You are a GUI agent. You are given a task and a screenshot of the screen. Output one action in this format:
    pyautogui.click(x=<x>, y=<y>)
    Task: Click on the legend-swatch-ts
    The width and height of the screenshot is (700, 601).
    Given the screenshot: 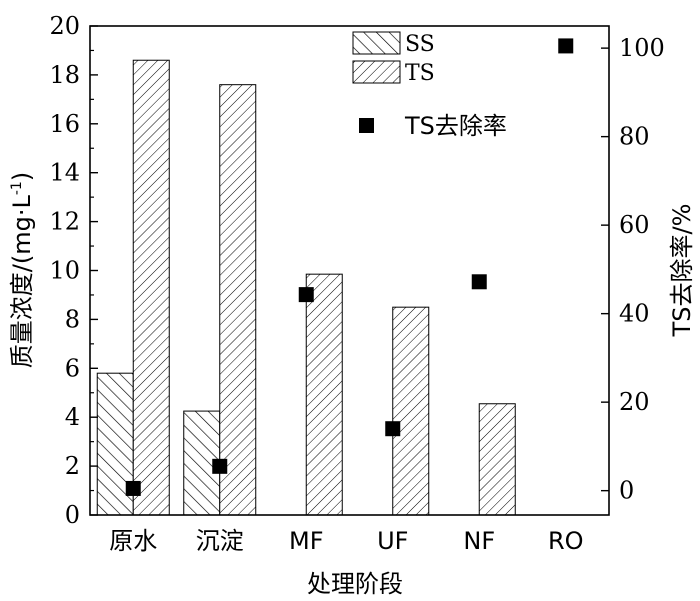 What is the action you would take?
    pyautogui.click(x=376, y=72)
    